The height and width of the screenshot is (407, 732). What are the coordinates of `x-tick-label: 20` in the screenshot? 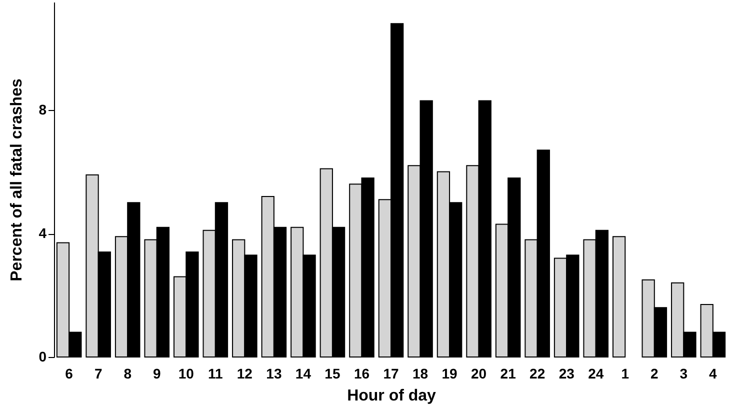 It's located at (479, 374).